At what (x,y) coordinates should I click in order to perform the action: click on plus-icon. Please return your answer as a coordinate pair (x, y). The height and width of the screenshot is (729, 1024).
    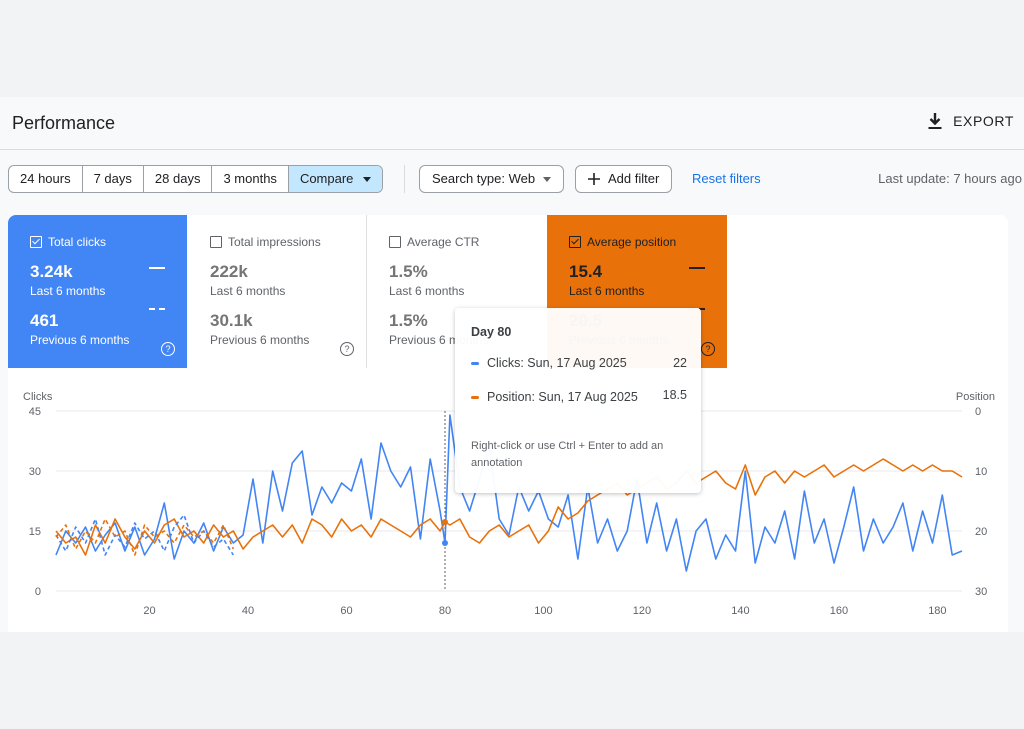
    Looking at the image, I should click on (594, 179).